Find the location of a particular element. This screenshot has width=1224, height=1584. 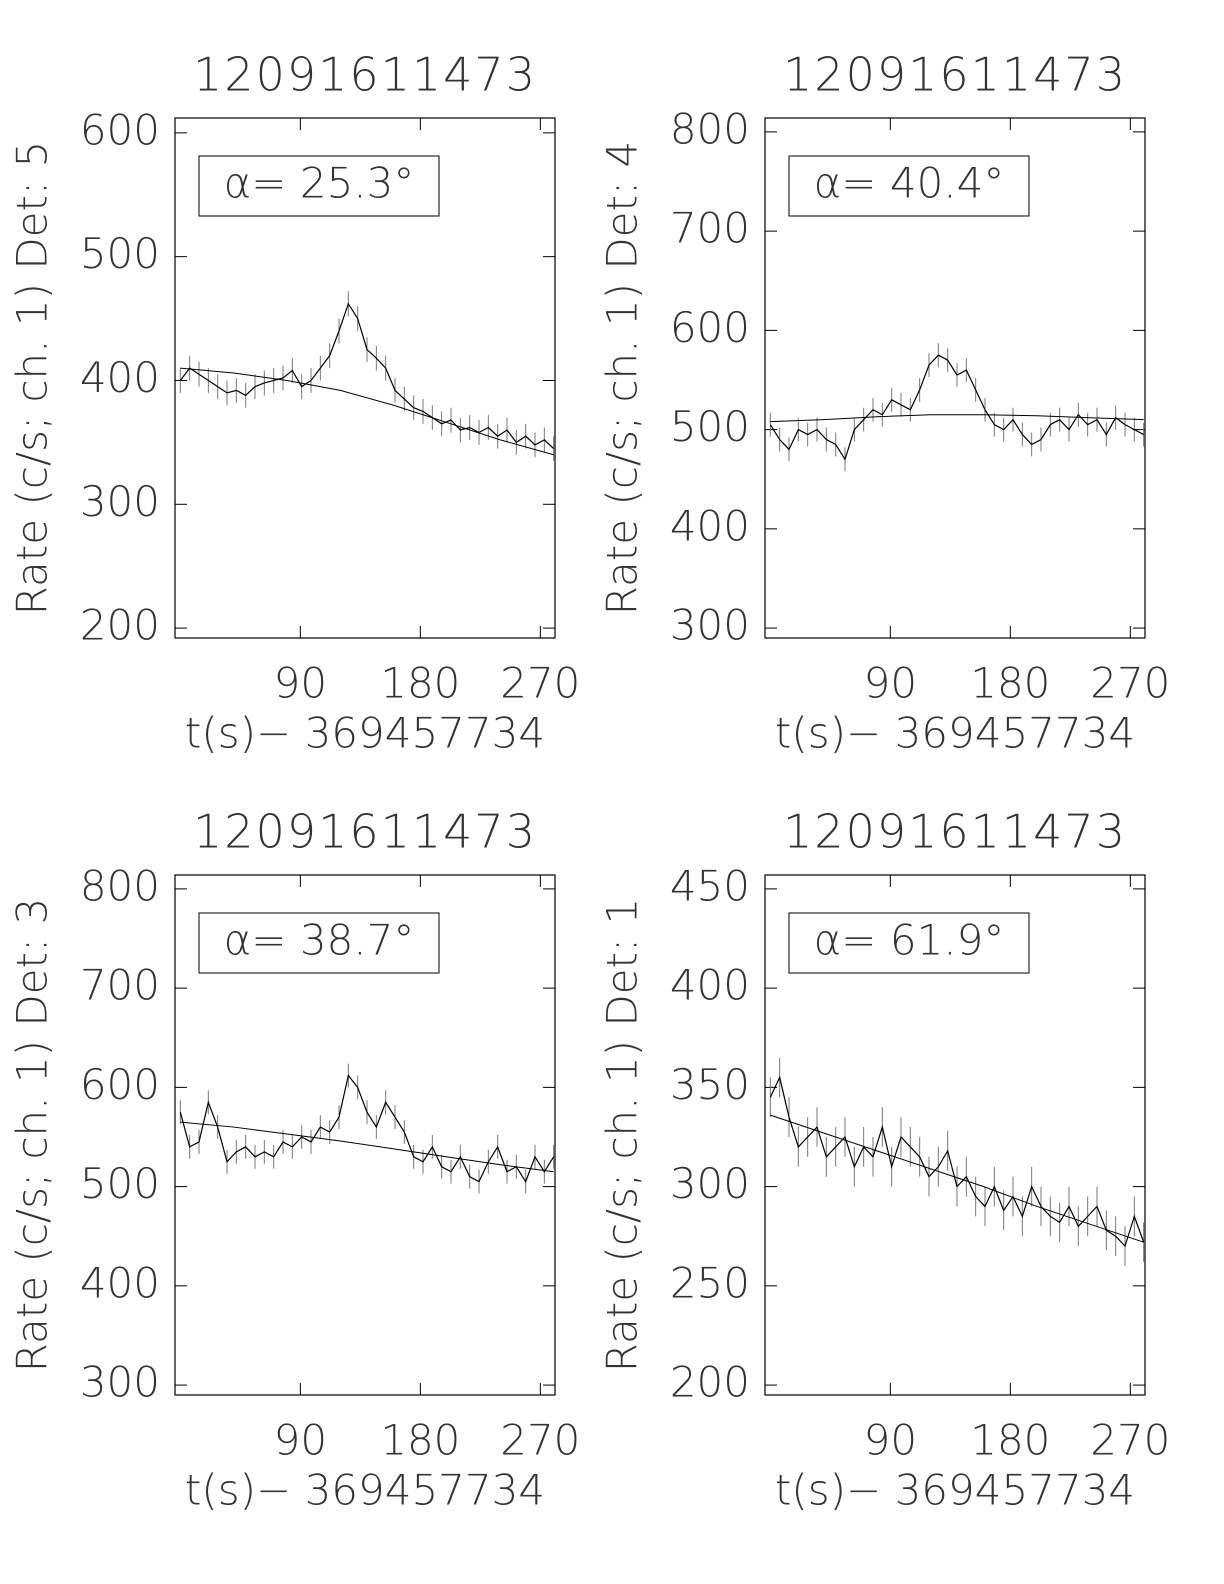

y-tick-label: 350 is located at coordinates (710, 1084).